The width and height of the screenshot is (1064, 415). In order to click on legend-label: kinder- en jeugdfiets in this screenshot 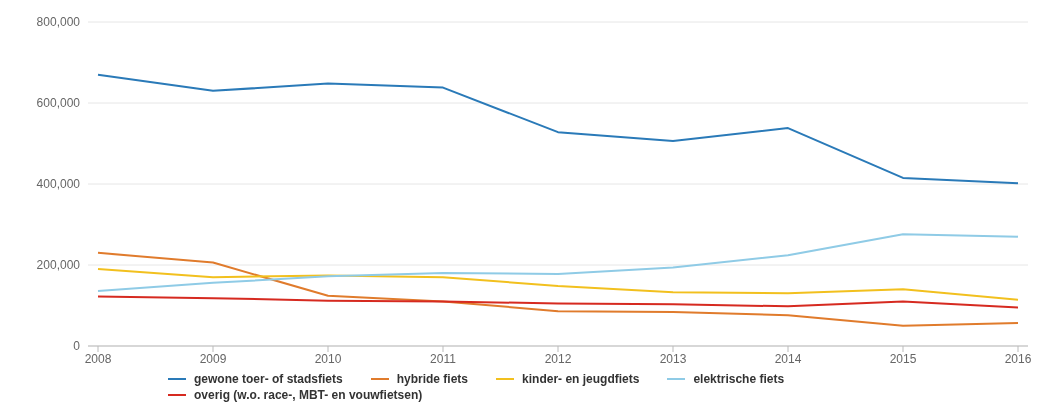, I will do `click(581, 379)`.